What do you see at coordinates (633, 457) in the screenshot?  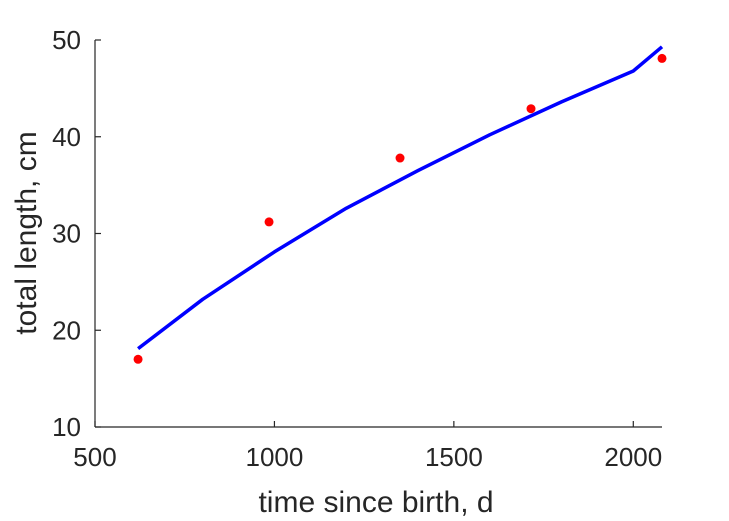 I see `x-tick-label: 2000` at bounding box center [633, 457].